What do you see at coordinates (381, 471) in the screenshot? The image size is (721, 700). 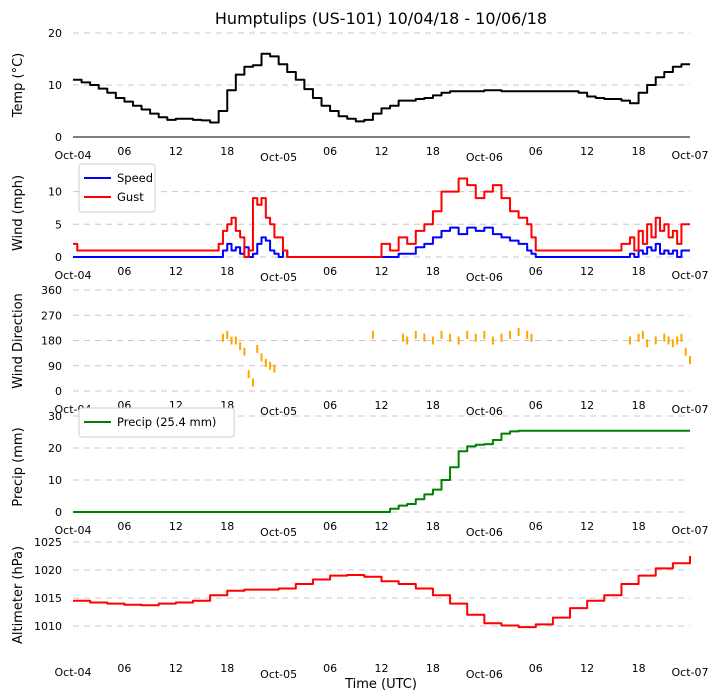 I see `precip-series-line` at bounding box center [381, 471].